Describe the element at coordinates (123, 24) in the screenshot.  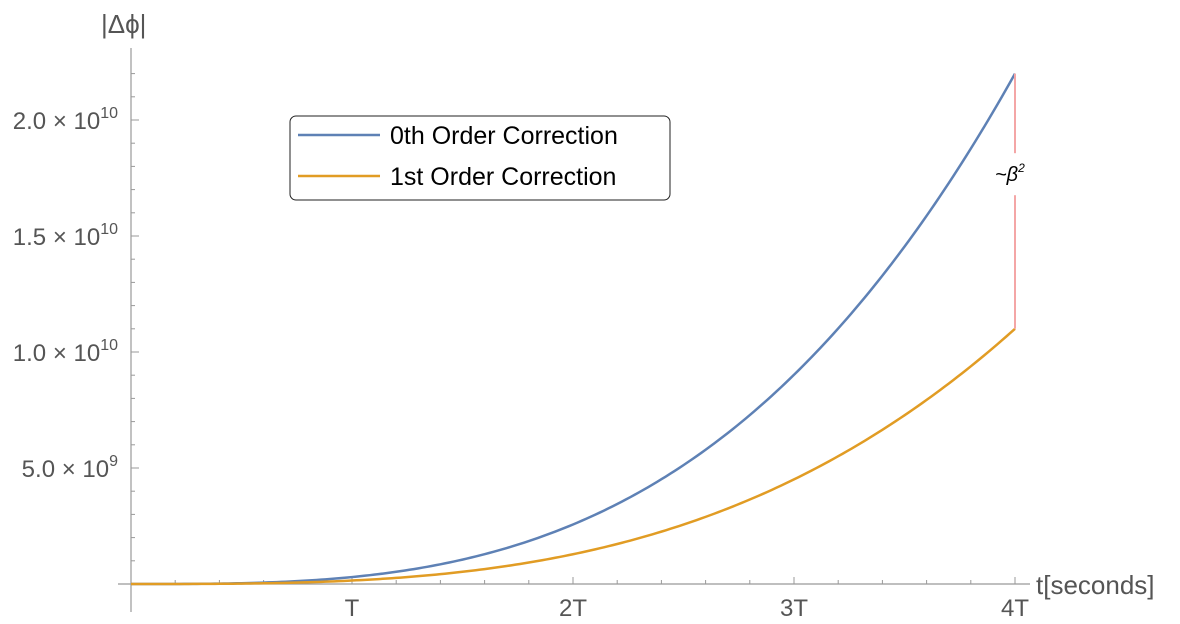
I see `y-axis-label: |Δϕ|` at that location.